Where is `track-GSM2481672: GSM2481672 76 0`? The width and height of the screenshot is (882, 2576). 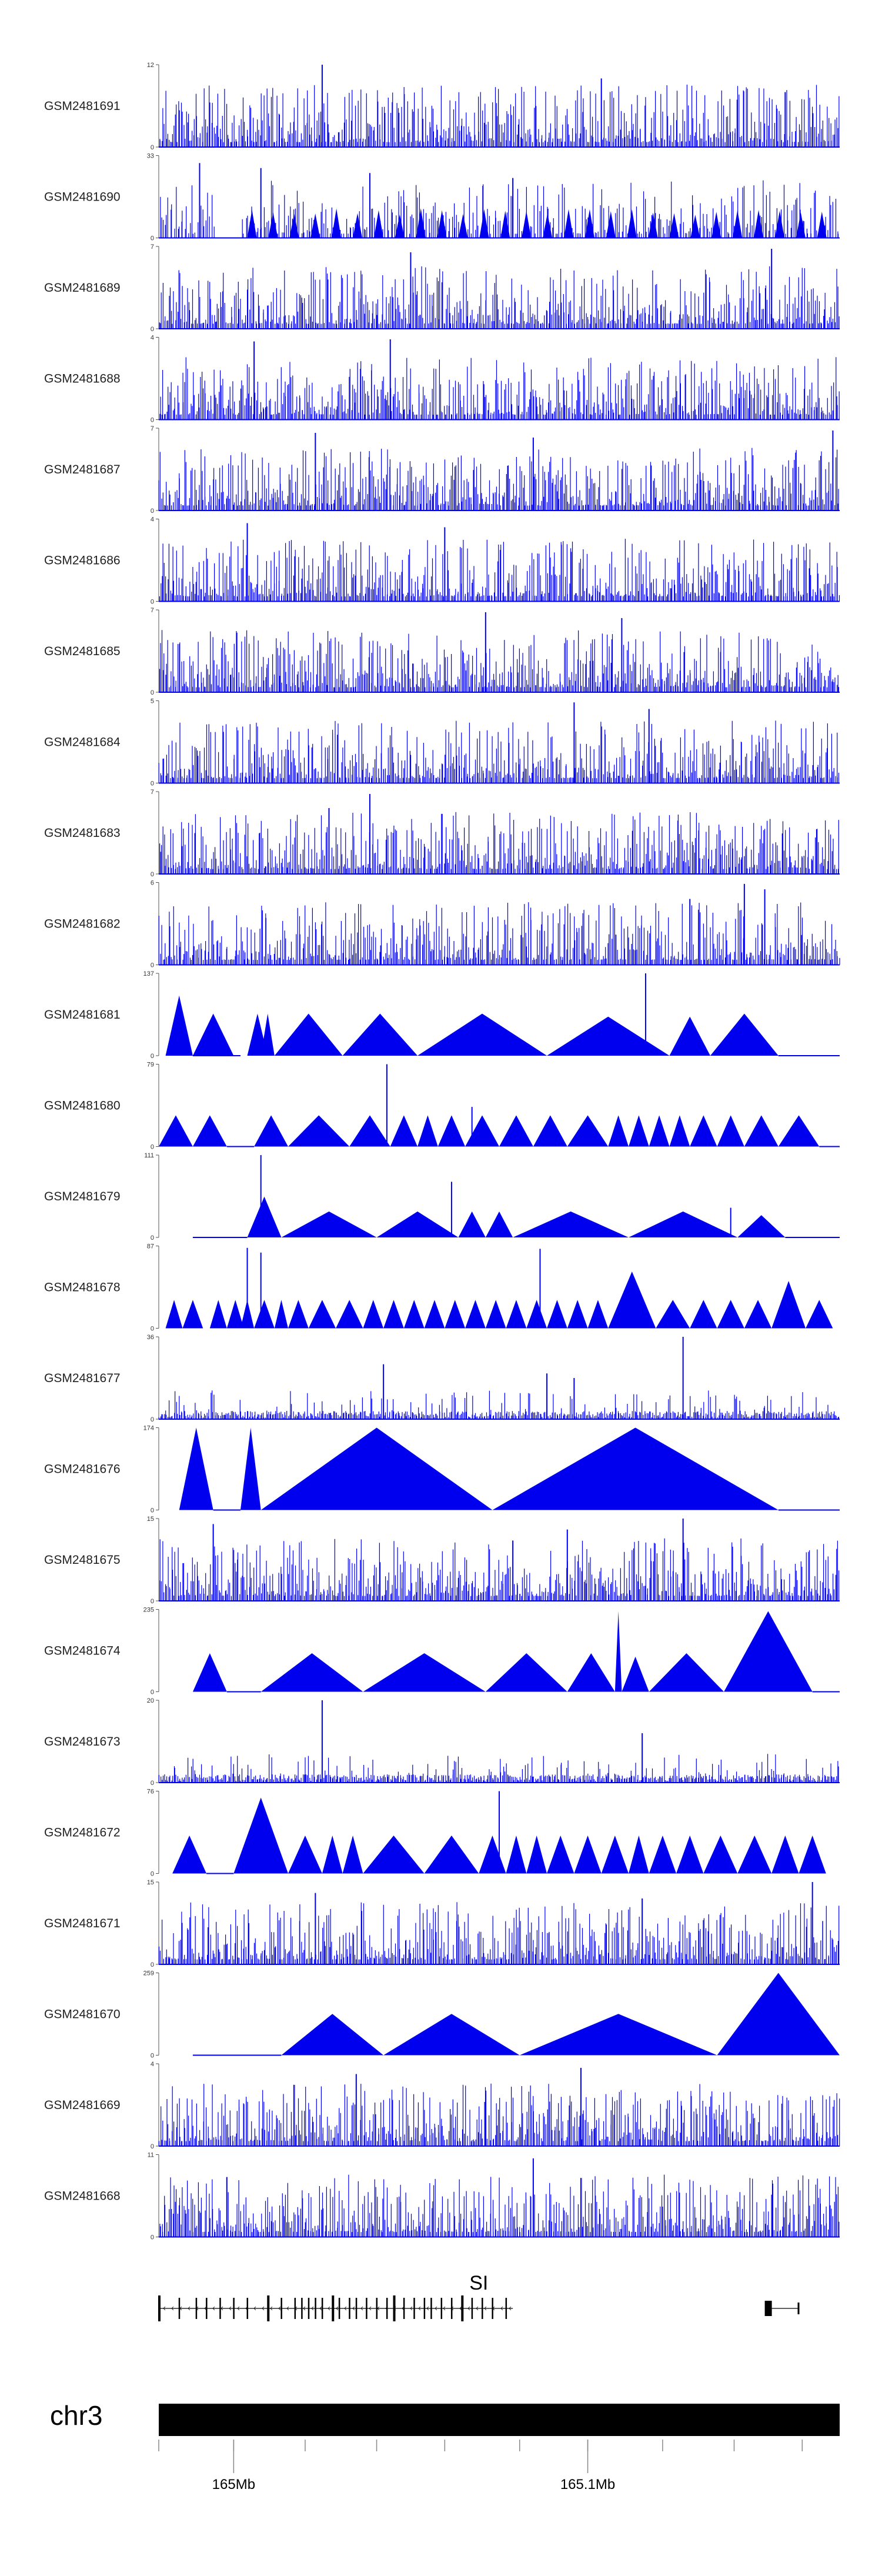
track-GSM2481672: GSM2481672 76 0 is located at coordinates (435, 1833).